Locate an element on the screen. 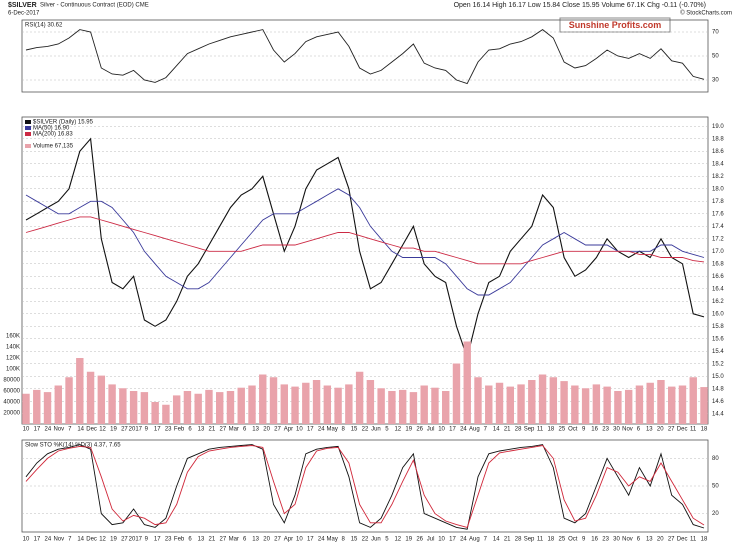  x-tick-label: Jul is located at coordinates (431, 540).